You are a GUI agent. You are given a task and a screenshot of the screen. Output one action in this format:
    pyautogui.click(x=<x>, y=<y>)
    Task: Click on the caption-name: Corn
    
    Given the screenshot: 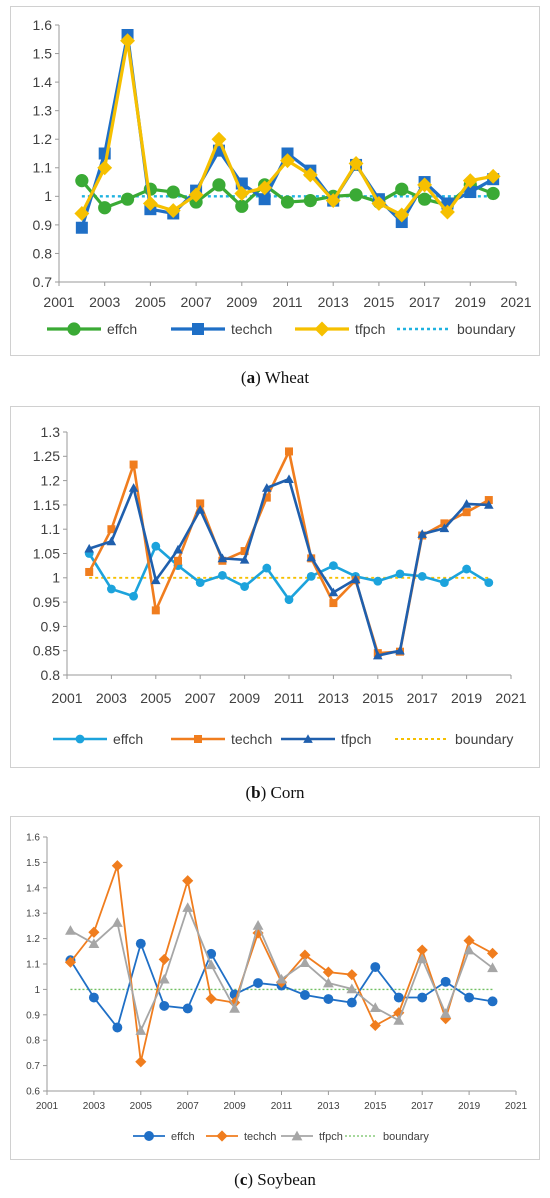 What is the action you would take?
    pyautogui.click(x=287, y=792)
    